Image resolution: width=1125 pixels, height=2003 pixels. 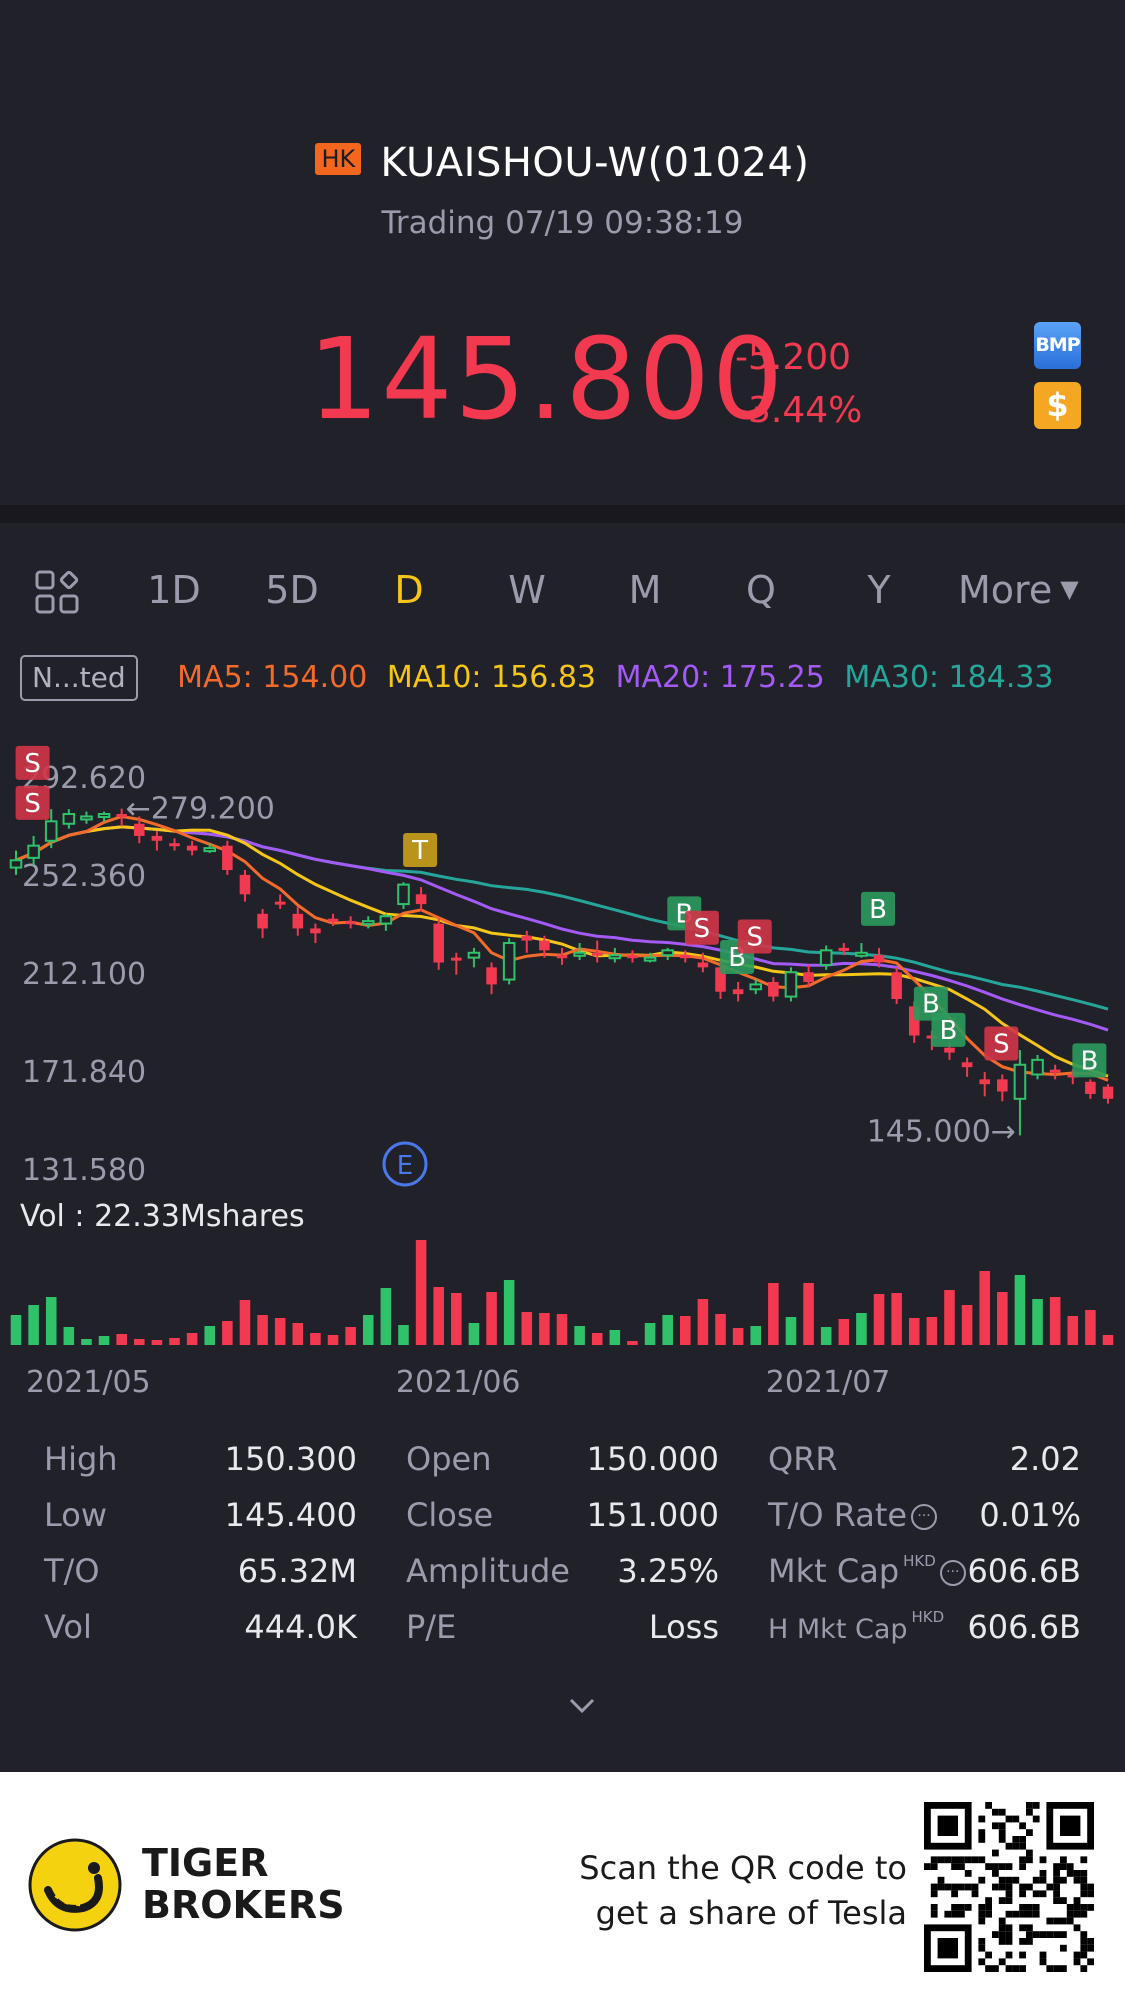 What do you see at coordinates (562, 918) in the screenshot?
I see `ma30-line` at bounding box center [562, 918].